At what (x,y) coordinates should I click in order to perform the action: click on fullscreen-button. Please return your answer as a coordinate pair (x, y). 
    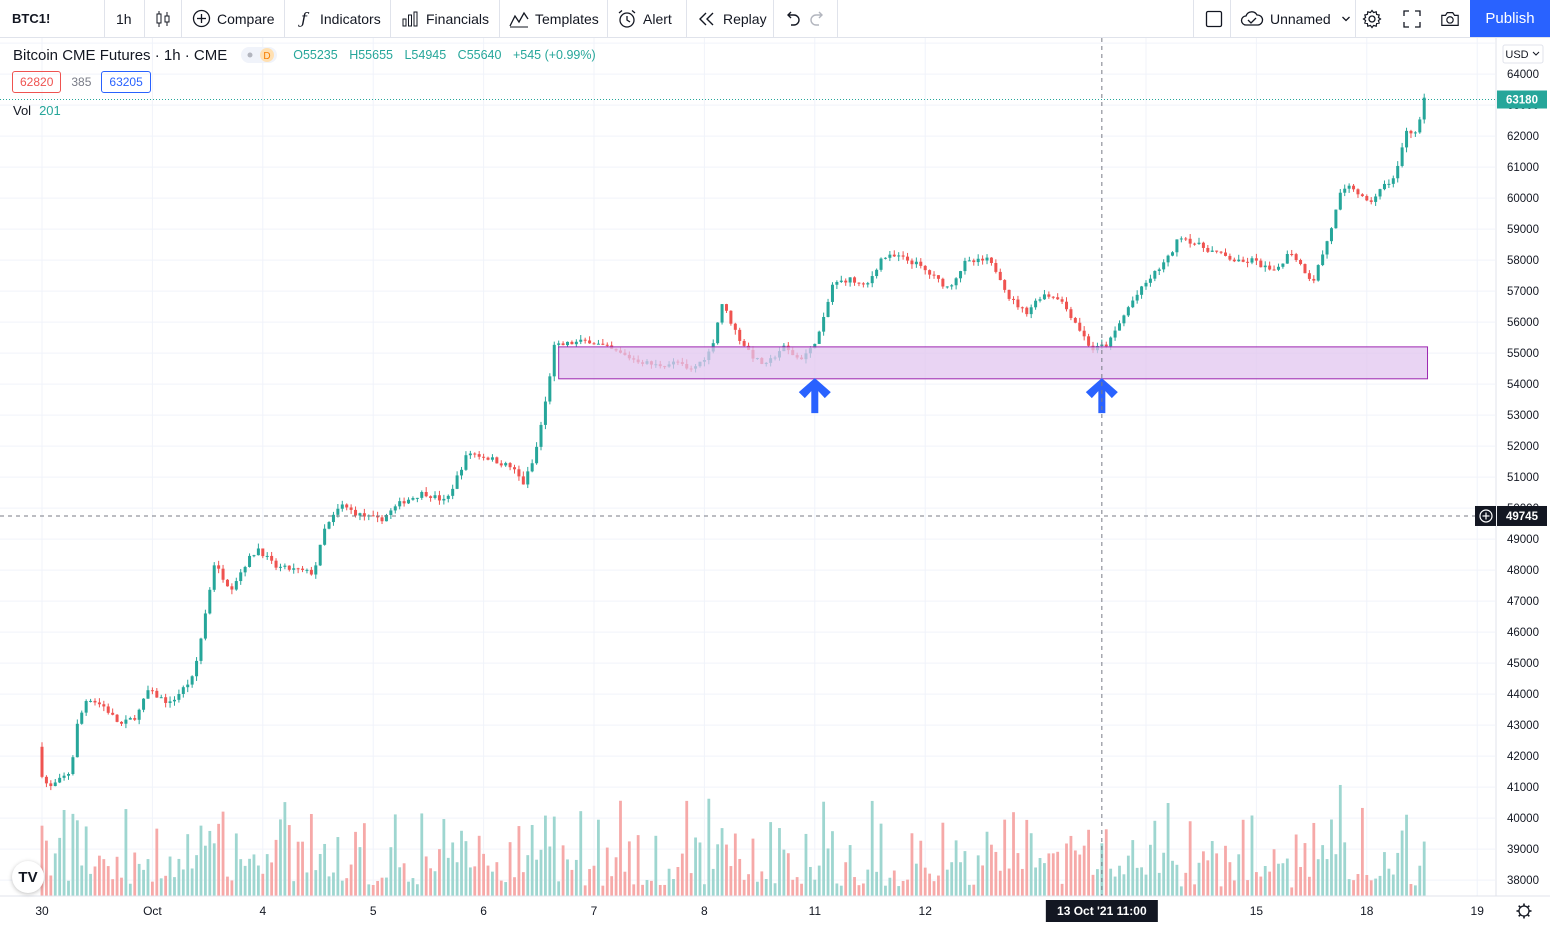
    Looking at the image, I should click on (1415, 18).